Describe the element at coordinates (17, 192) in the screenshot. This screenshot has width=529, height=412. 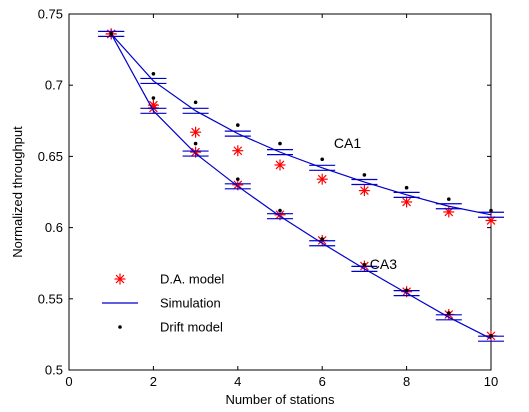
I see `y-axis-label: Normalized throughput` at that location.